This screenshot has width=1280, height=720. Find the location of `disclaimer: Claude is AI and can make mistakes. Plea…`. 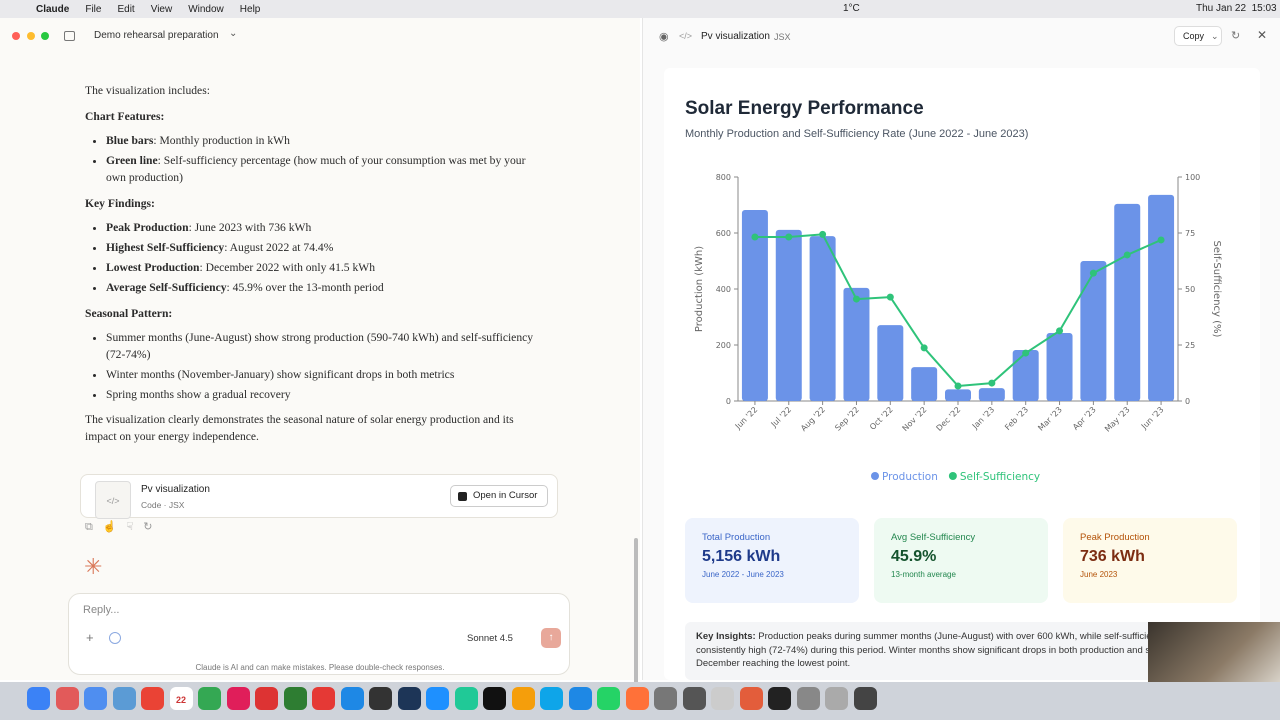

disclaimer: Claude is AI and can make mistakes. Plea… is located at coordinates (320, 667).